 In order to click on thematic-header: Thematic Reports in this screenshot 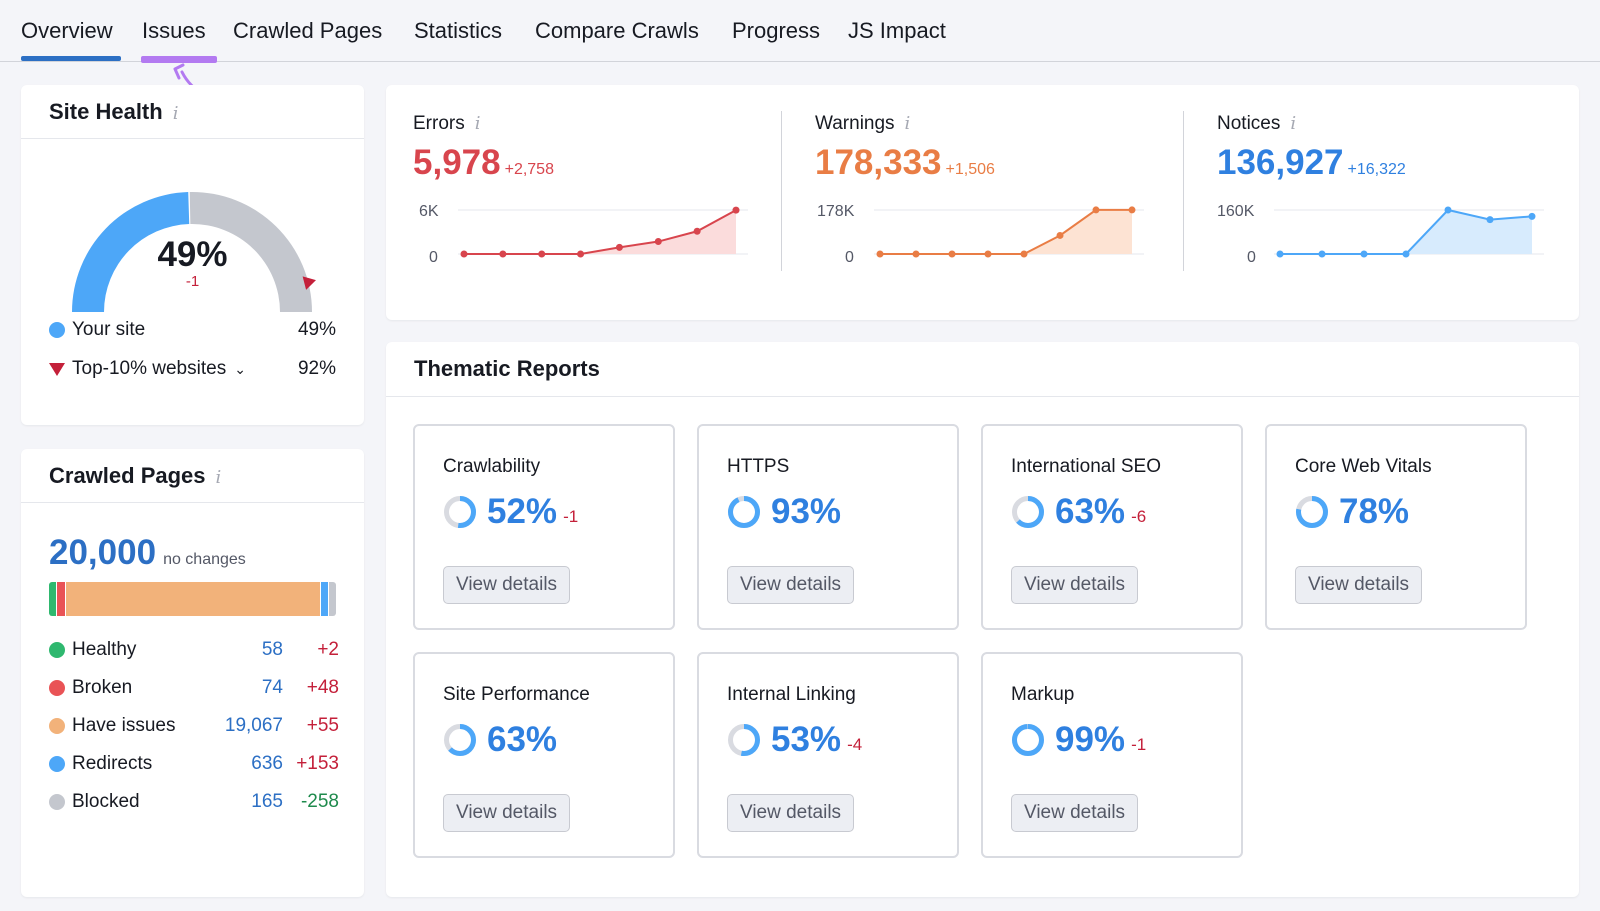, I will do `click(982, 369)`.